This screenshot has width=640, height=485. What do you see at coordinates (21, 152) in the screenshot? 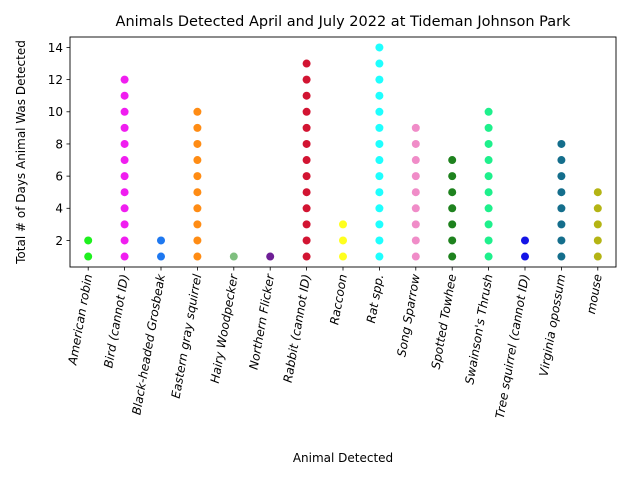
I see `y-axis-label: Total # of Days Animal Was Detected` at bounding box center [21, 152].